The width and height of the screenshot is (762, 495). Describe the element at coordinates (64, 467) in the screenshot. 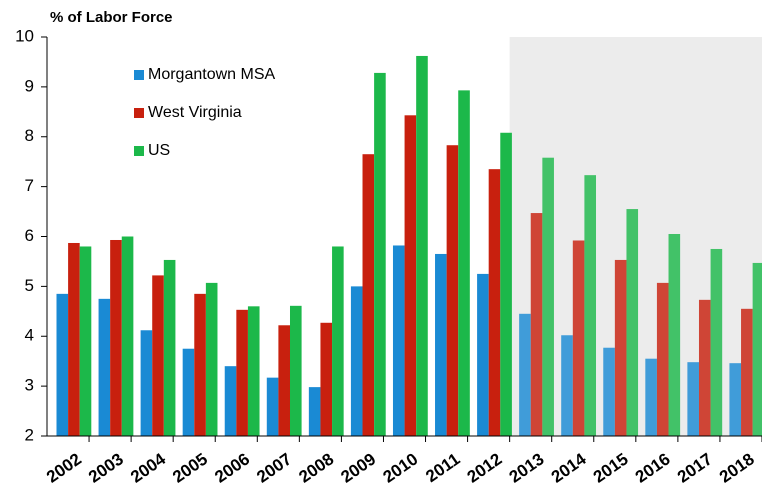

I see `x-tick-label: 2002` at that location.